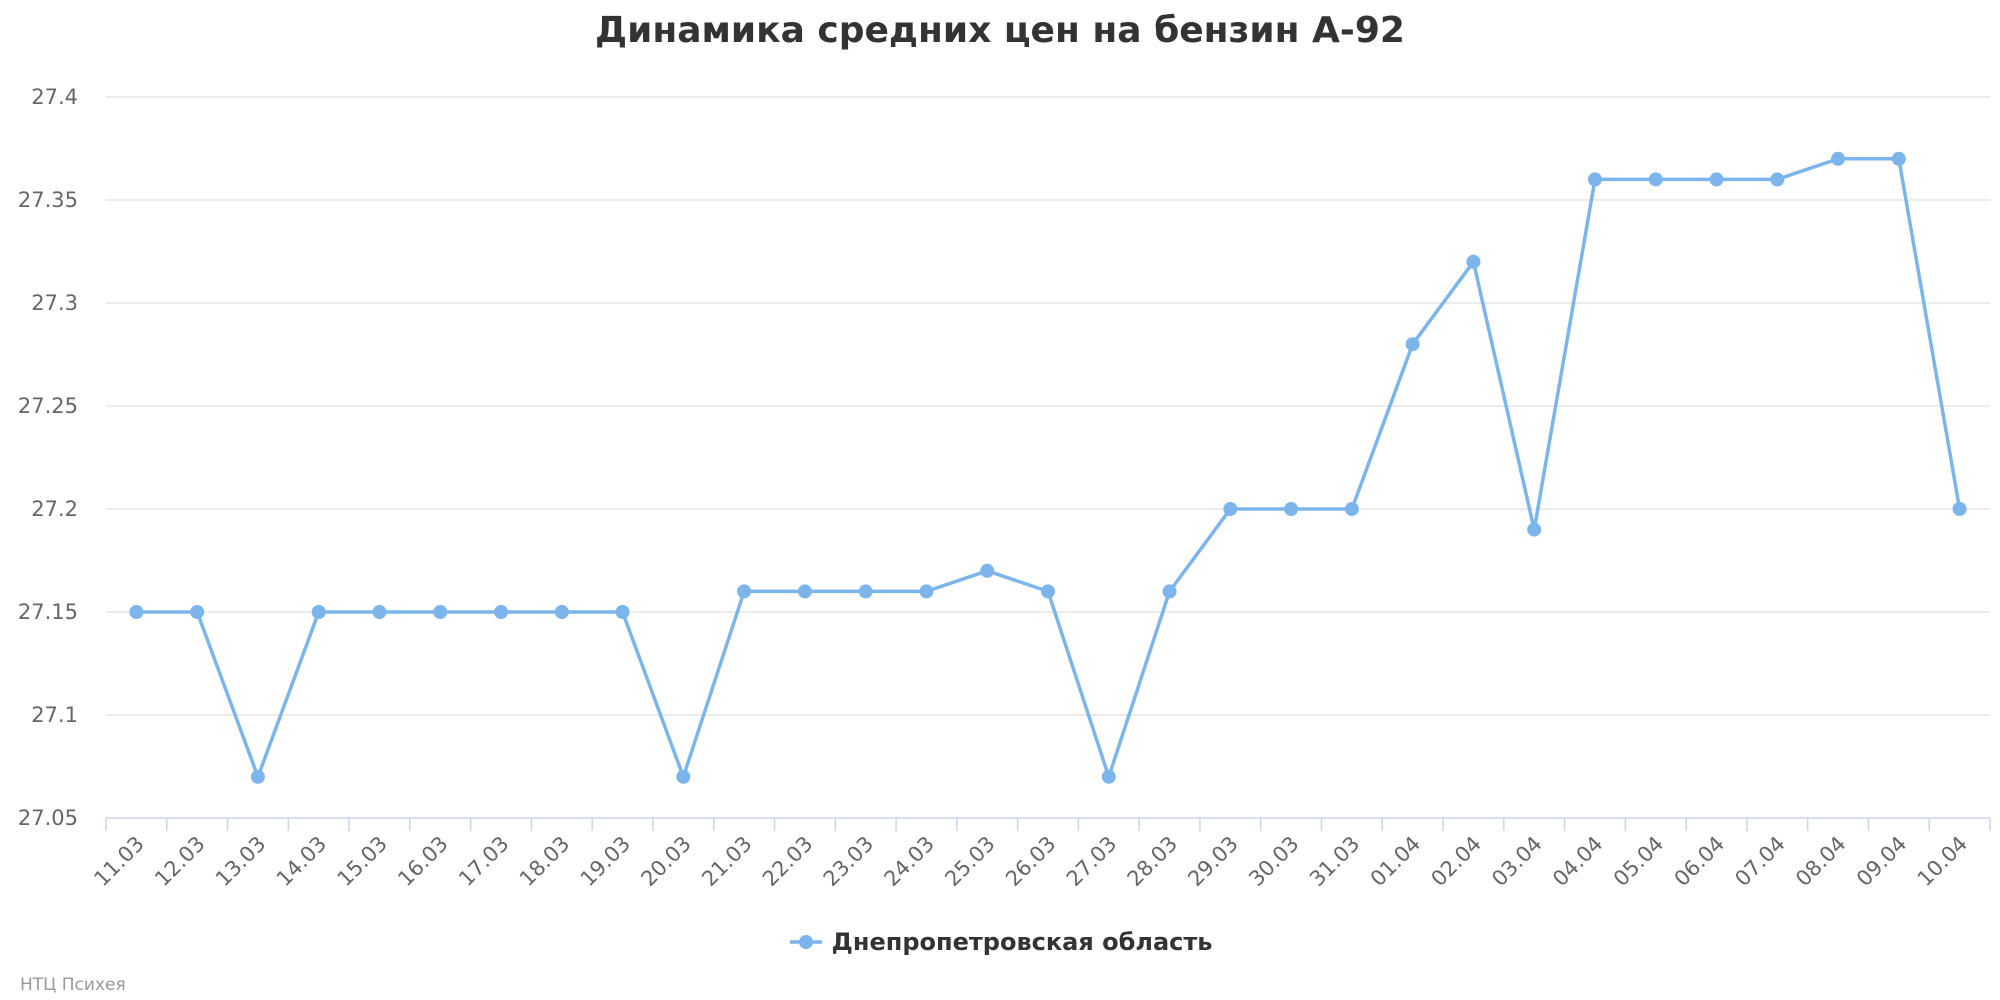 This screenshot has width=2000, height=1000. I want to click on x-tick-label: 28.03, so click(1152, 861).